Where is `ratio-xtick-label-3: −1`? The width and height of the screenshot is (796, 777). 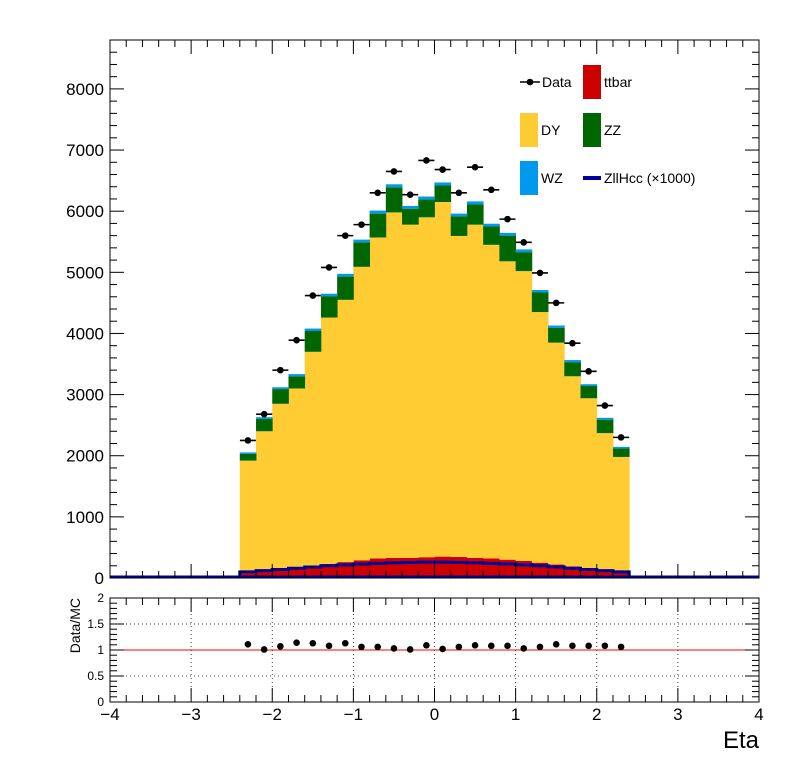
ratio-xtick-label-3: −1 is located at coordinates (353, 714).